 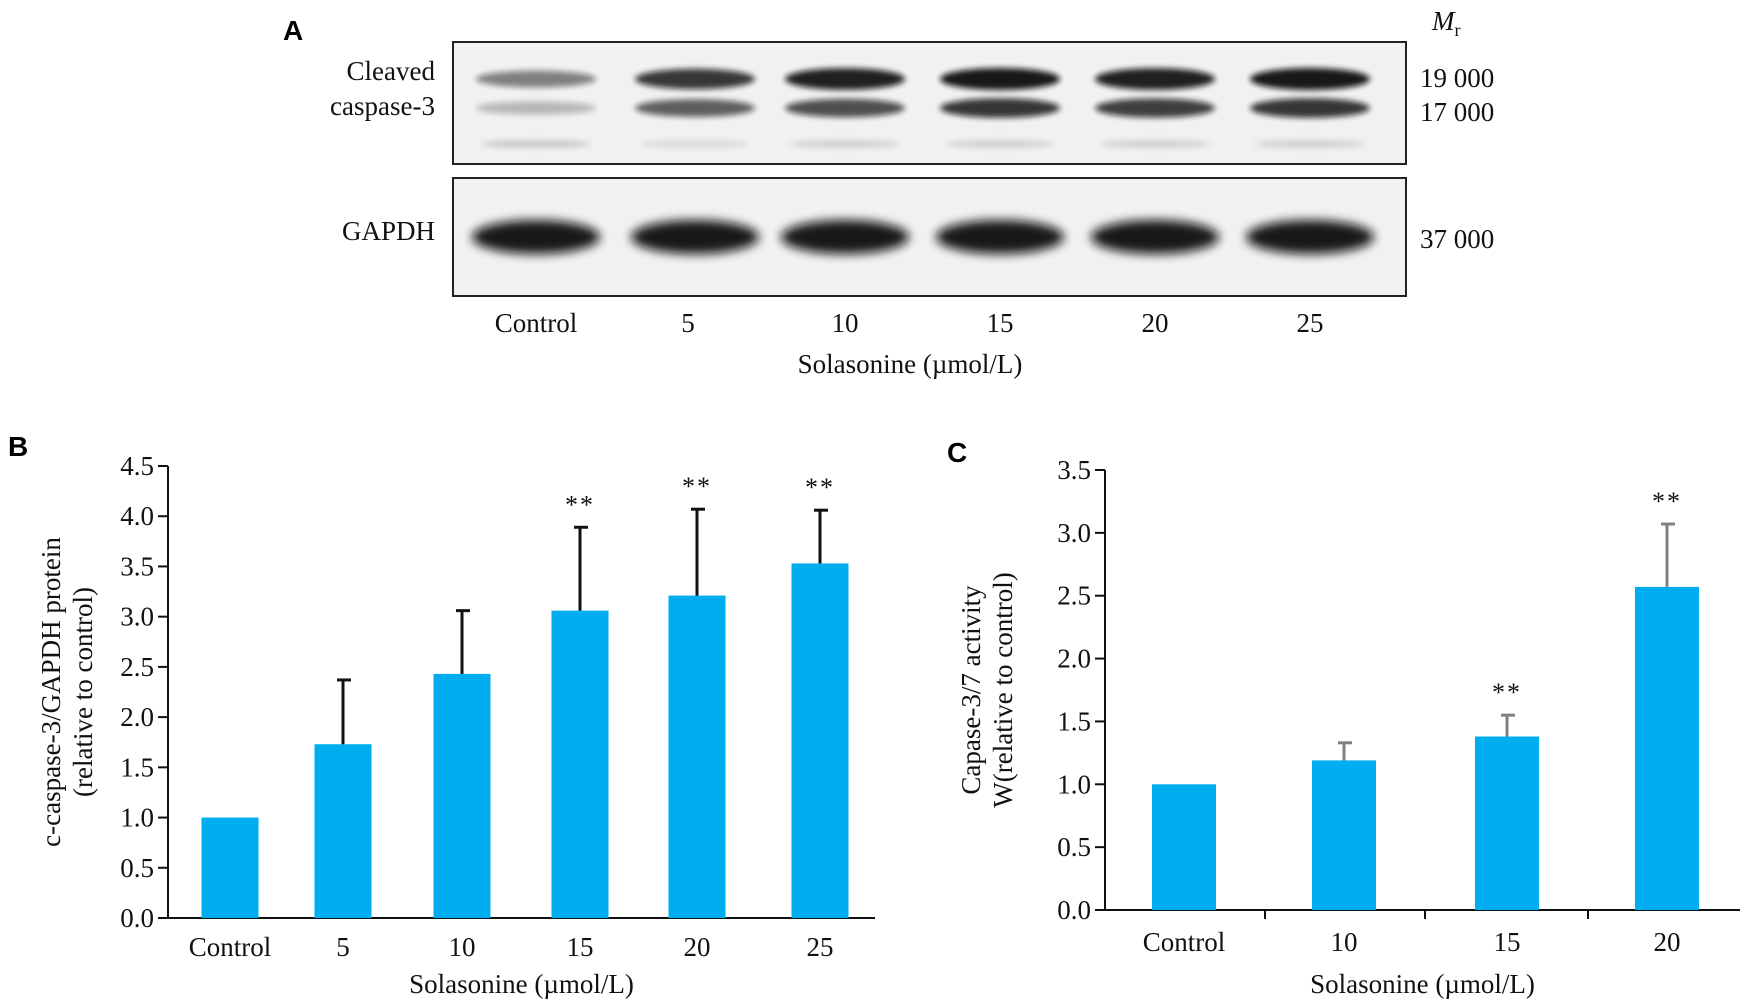 I want to click on x-tick-label: 25, so click(x=820, y=947).